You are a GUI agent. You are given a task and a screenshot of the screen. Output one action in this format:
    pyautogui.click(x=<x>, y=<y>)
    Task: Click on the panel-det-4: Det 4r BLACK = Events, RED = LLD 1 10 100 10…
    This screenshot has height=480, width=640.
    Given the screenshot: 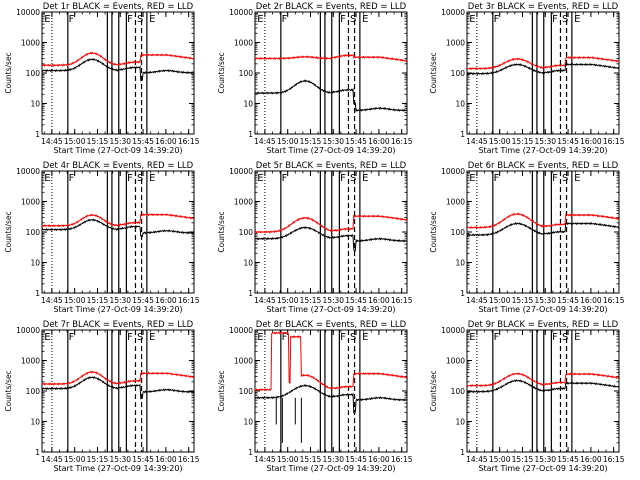 What is the action you would take?
    pyautogui.click(x=102, y=237)
    